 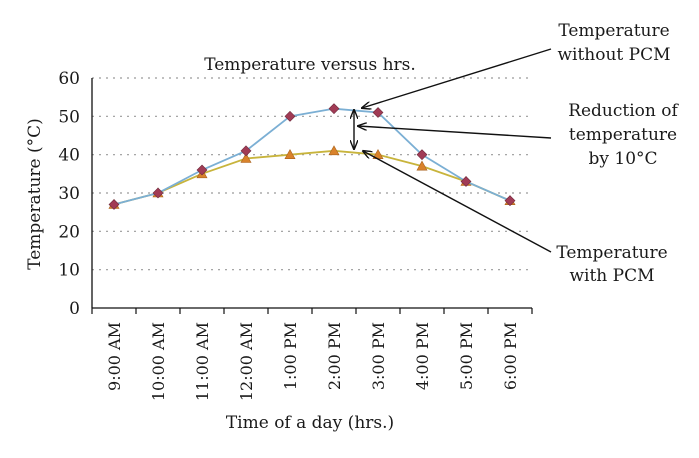 I want to click on annotation-reduction-line1: Reduction of, so click(x=623, y=111).